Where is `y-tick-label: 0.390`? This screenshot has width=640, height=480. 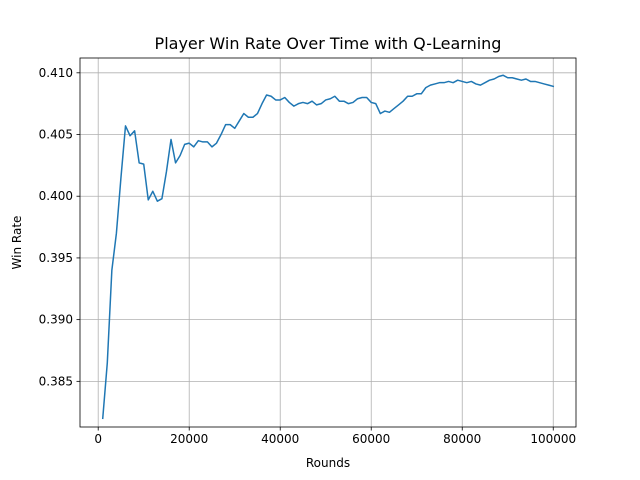
y-tick-label: 0.390 is located at coordinates (56, 320).